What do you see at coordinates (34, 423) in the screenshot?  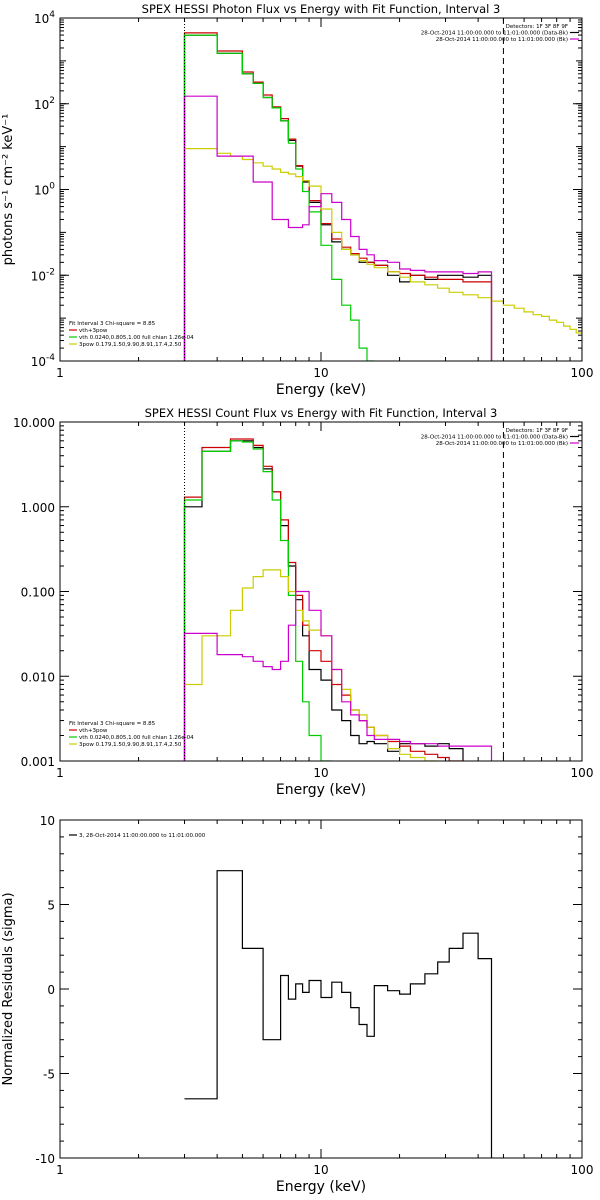 I see `y-tick-label: 10.000` at bounding box center [34, 423].